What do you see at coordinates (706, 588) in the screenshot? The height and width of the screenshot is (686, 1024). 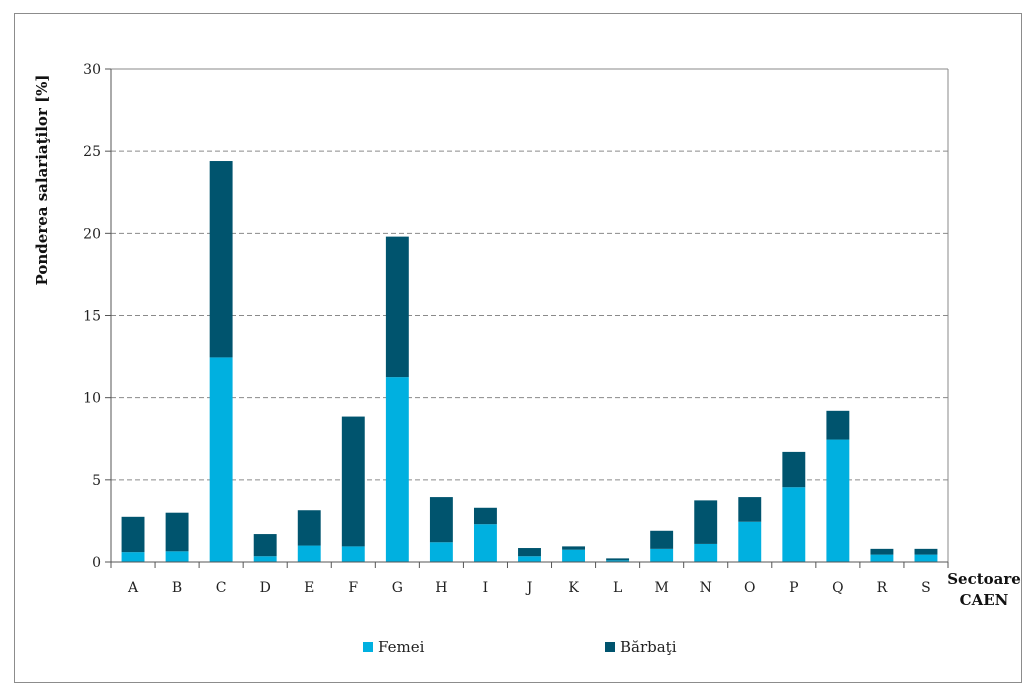 I see `x-tick-label-N: N` at bounding box center [706, 588].